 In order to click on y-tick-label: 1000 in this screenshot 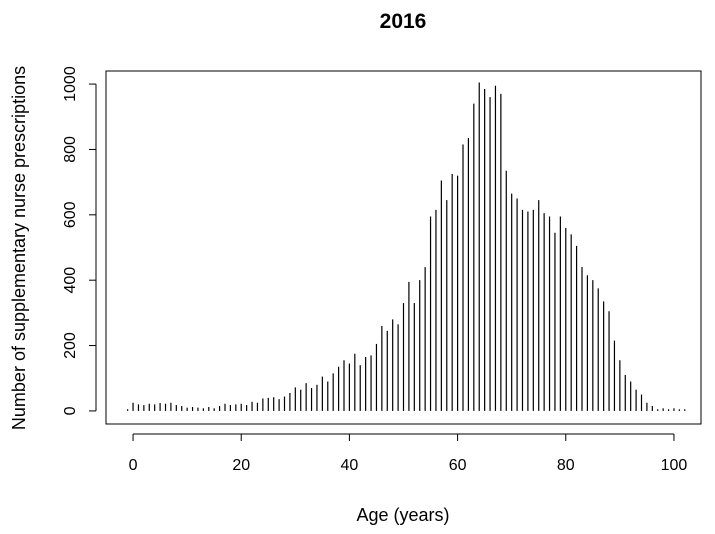, I will do `click(70, 84)`.